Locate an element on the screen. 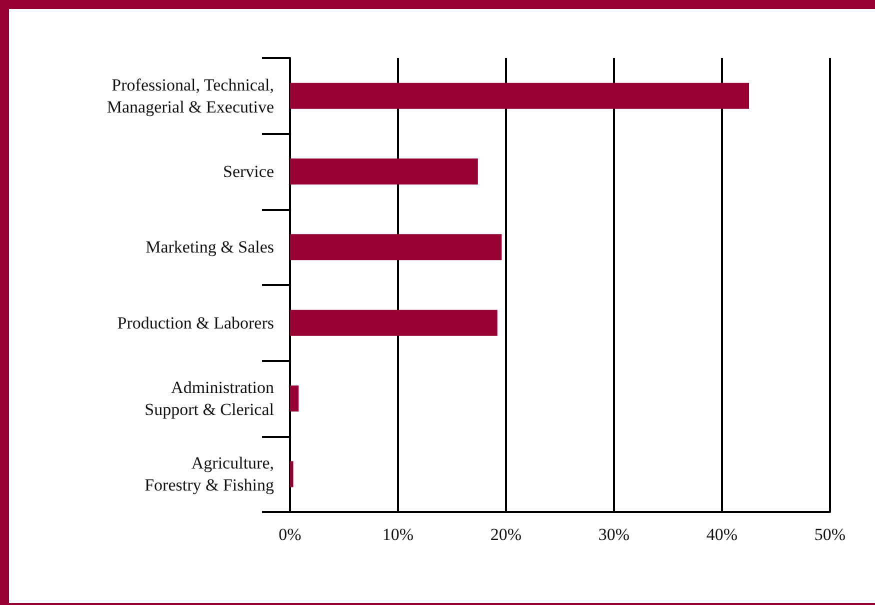 The image size is (875, 605). y-tick-label: Professional, Technical, Managerial & Executive is located at coordinates (190, 95).